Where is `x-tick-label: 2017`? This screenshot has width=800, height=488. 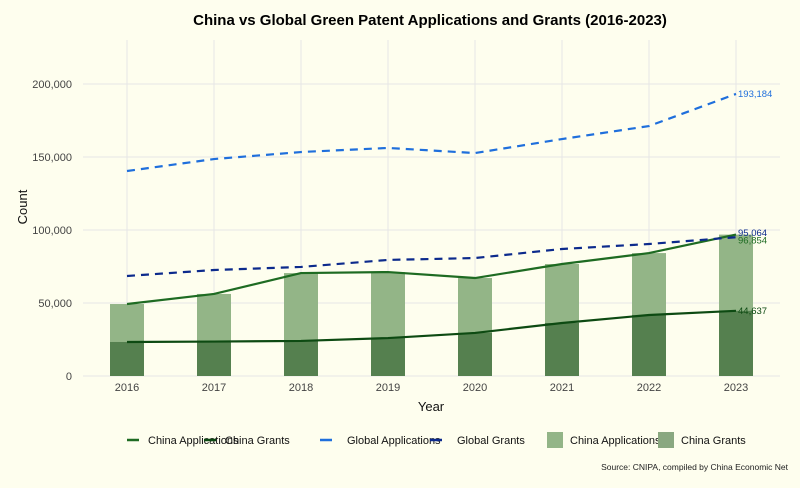
x-tick-label: 2017 is located at coordinates (214, 388).